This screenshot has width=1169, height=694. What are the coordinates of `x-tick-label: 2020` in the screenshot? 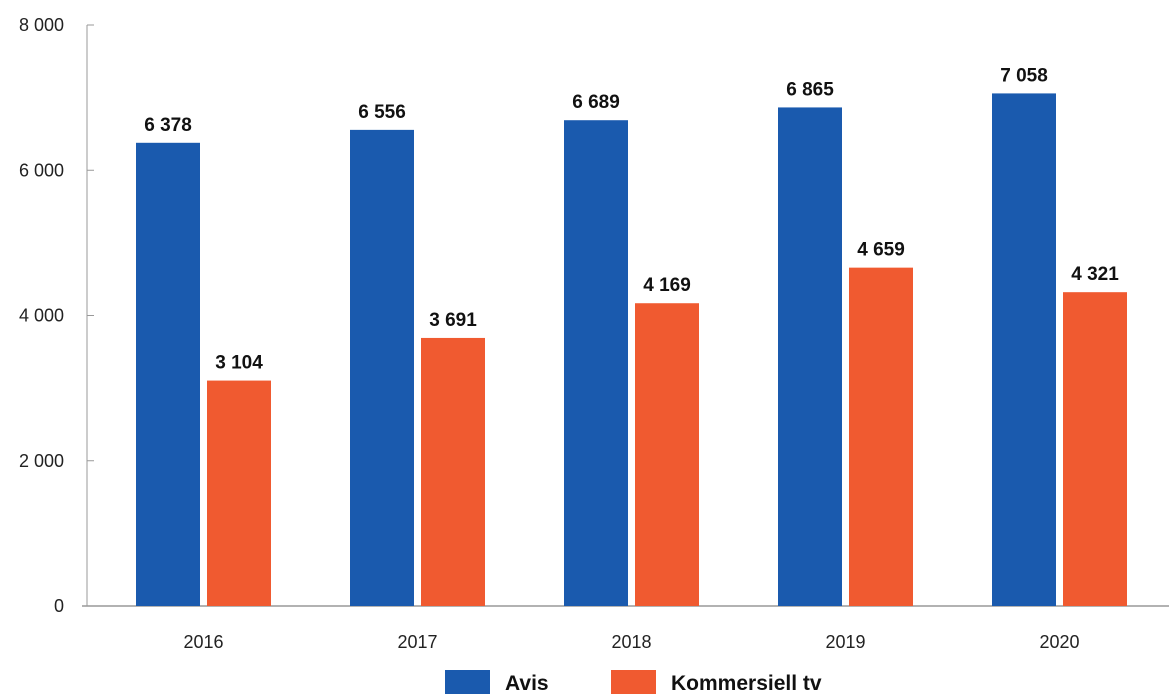 It's located at (1059, 642).